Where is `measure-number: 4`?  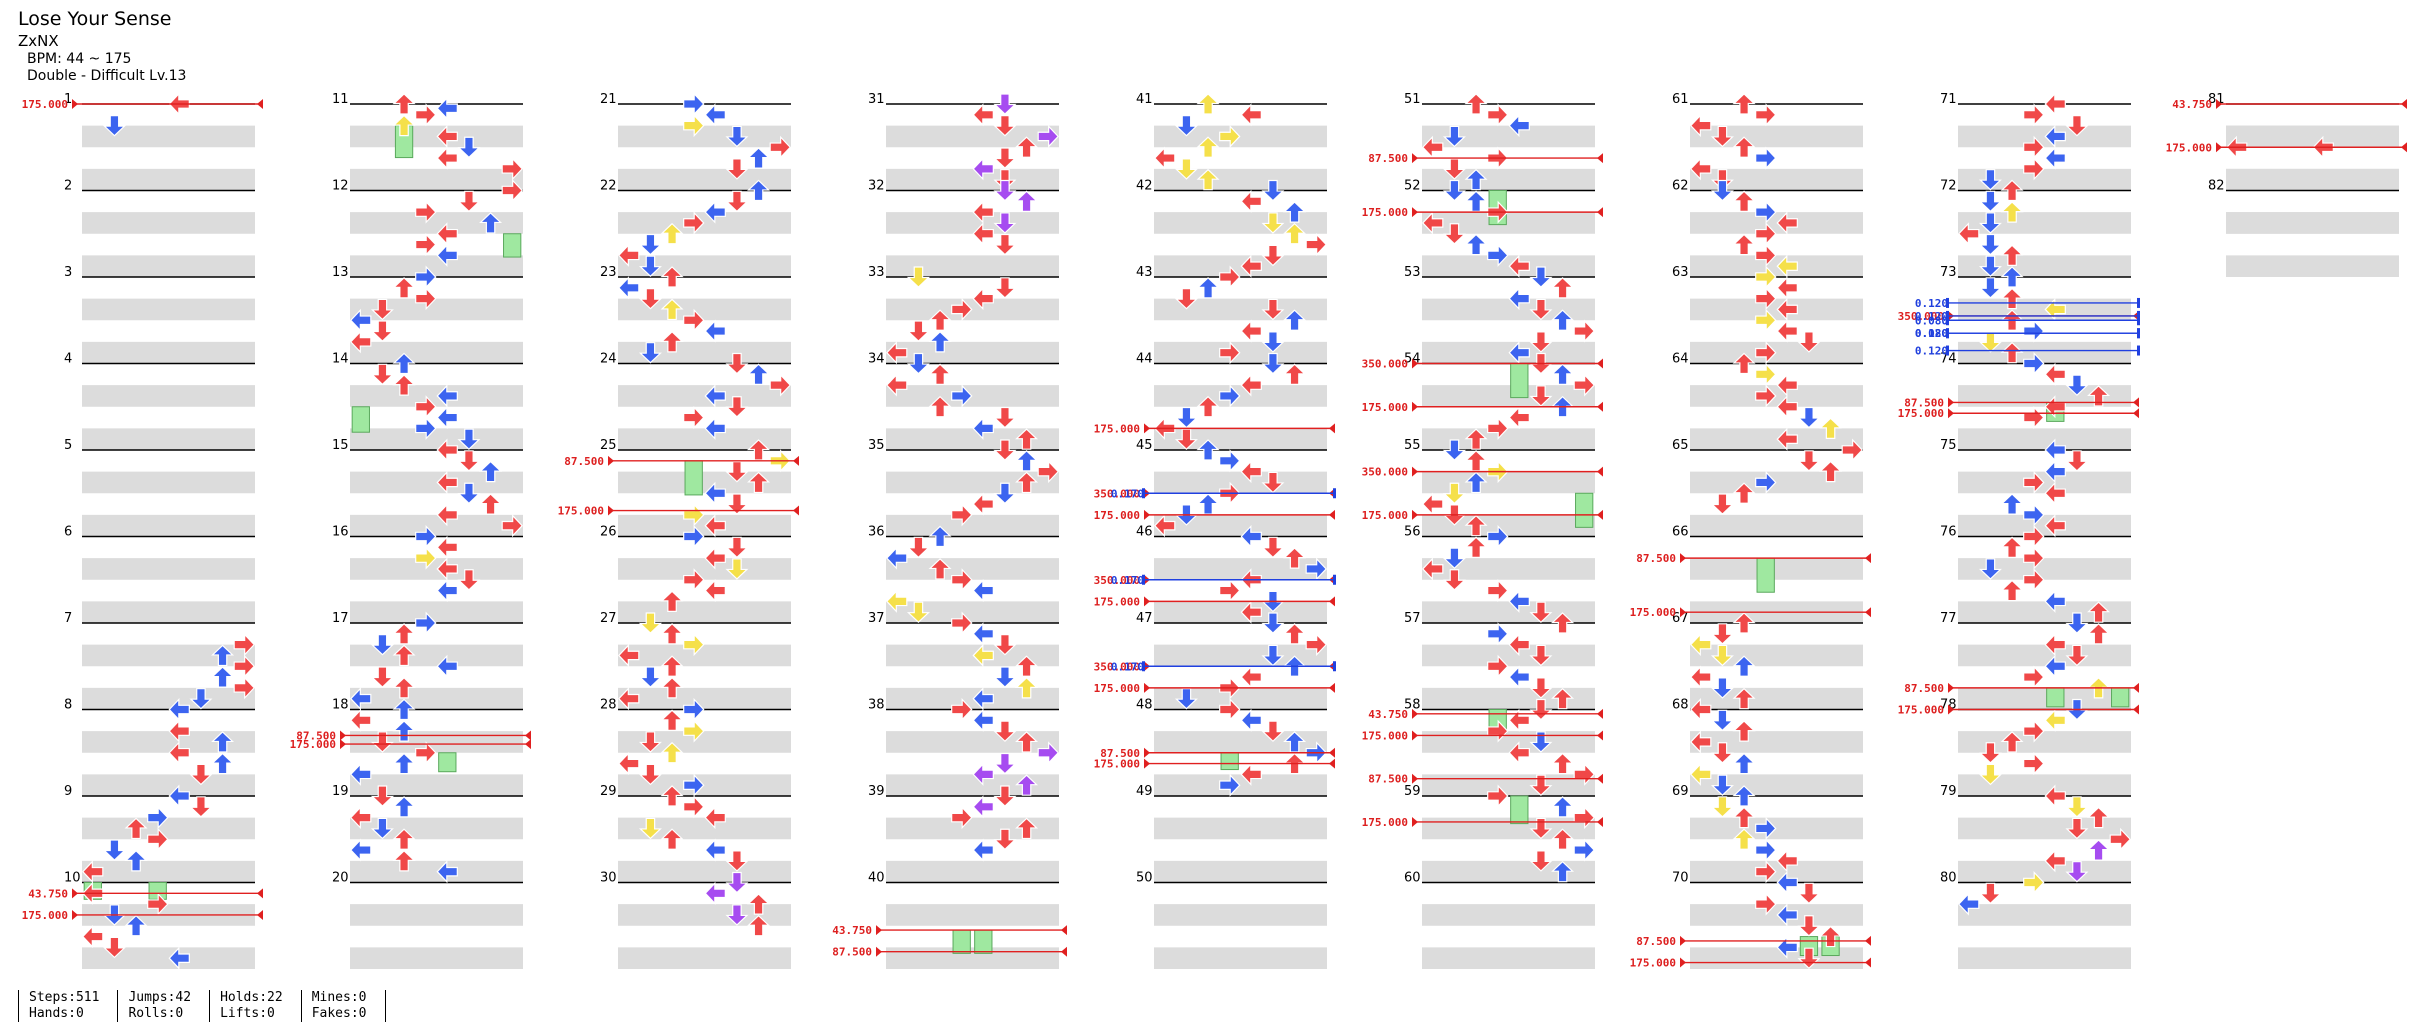
measure-number: 4 is located at coordinates (68, 359).